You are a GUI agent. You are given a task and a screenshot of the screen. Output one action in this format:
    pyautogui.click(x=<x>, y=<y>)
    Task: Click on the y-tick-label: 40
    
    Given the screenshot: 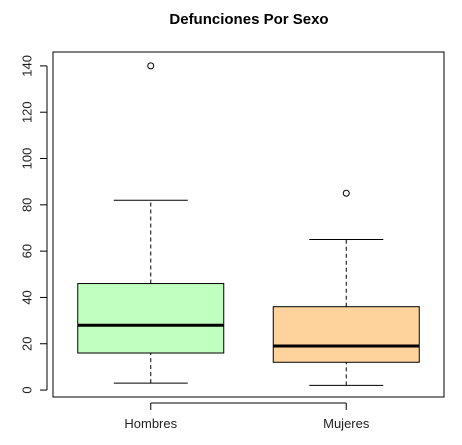 What is the action you would take?
    pyautogui.click(x=26, y=297)
    